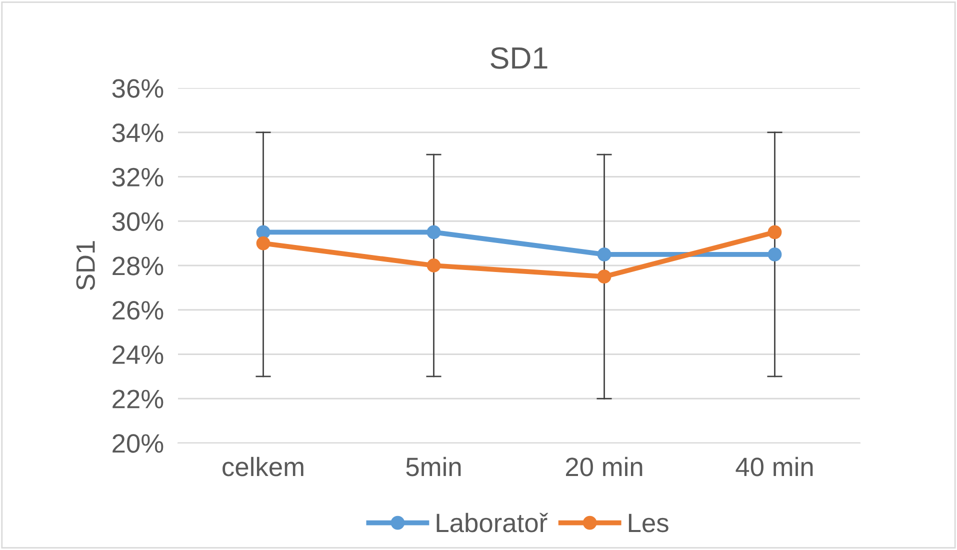  I want to click on chart-title: SD1, so click(519, 58).